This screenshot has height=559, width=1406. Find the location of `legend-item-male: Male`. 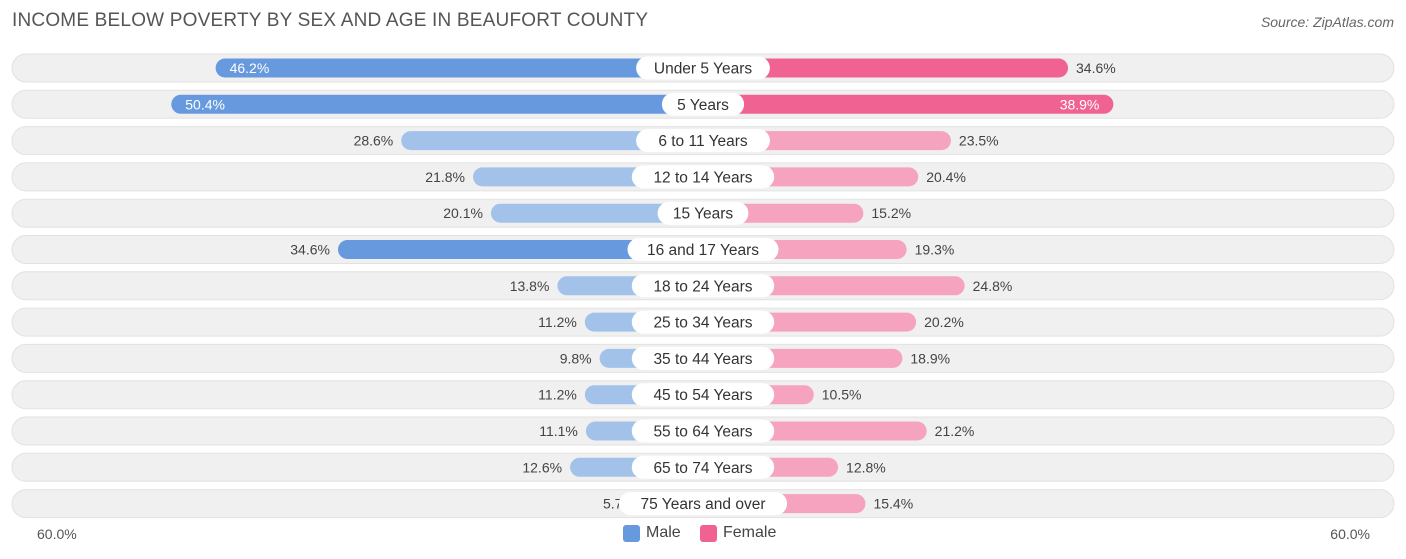

legend-item-male: Male is located at coordinates (652, 533).